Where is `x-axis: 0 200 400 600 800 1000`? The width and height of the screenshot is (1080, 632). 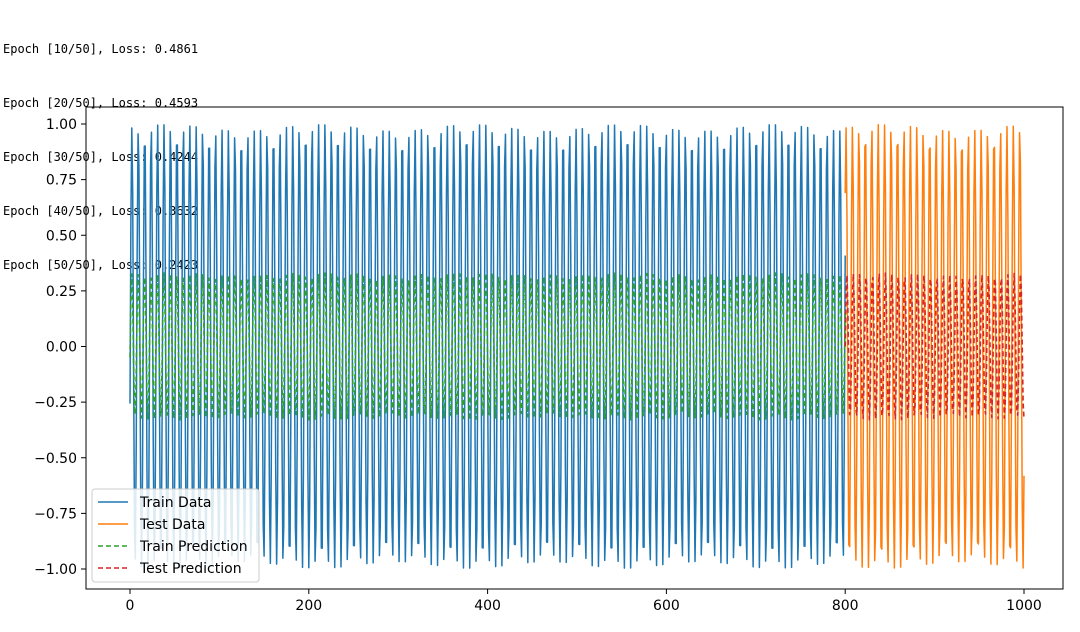
x-axis: 0 200 400 600 800 1000 is located at coordinates (584, 601).